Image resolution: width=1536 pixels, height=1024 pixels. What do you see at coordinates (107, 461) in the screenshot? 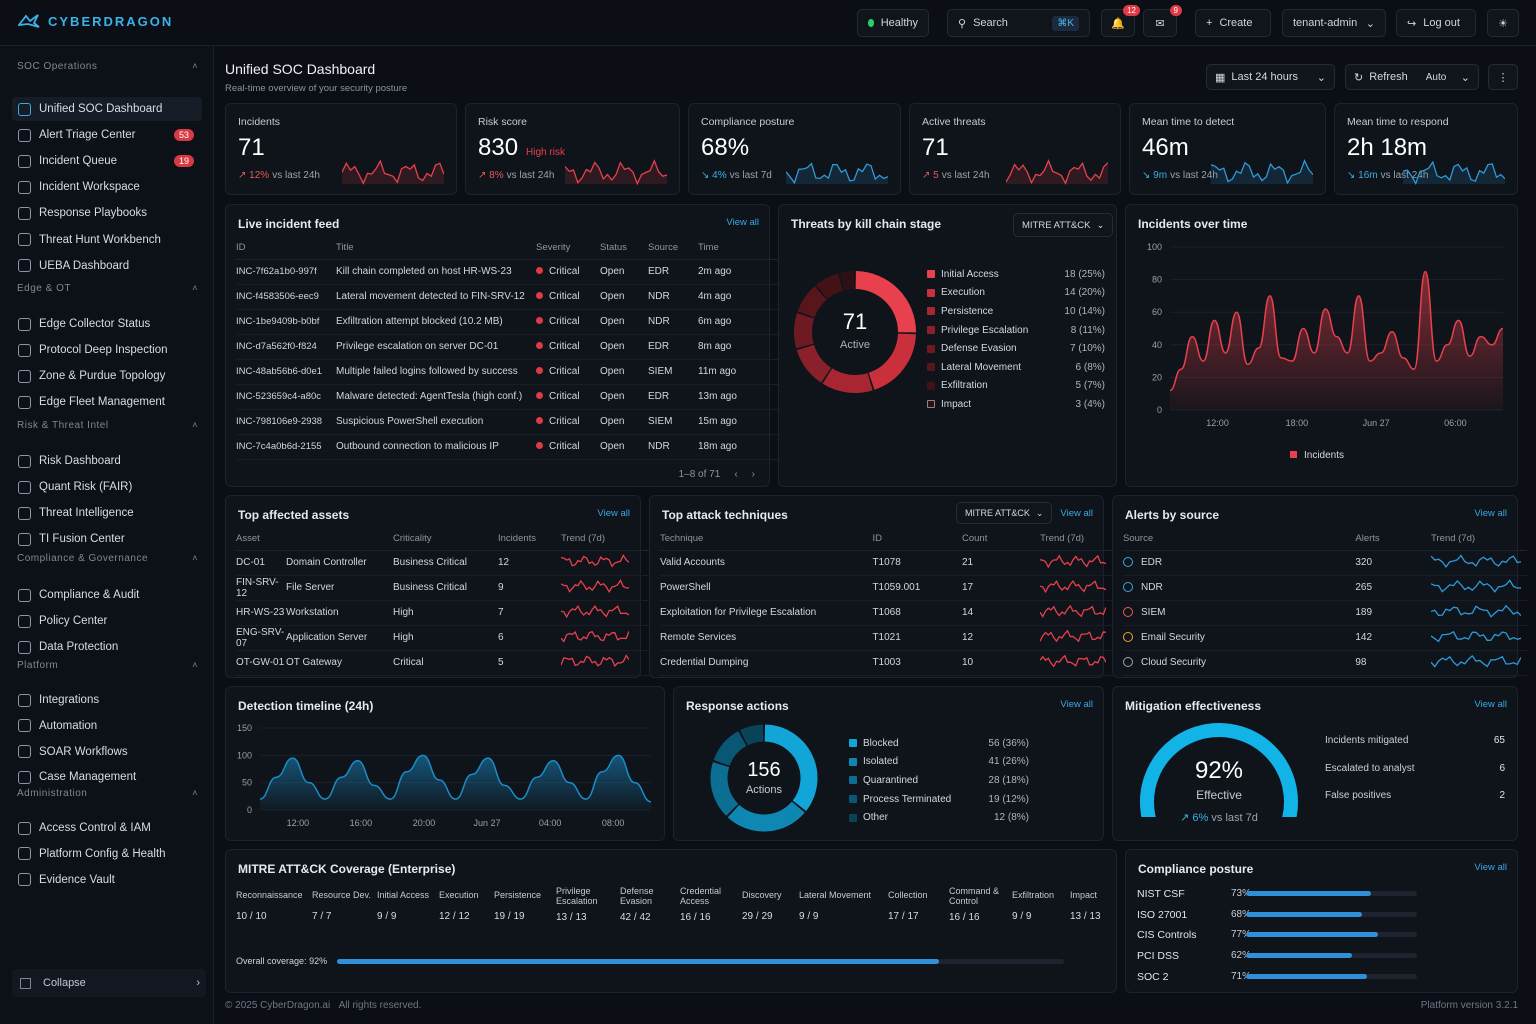
I see `sidebar-item-risk-dashboard: Risk Dashboard` at bounding box center [107, 461].